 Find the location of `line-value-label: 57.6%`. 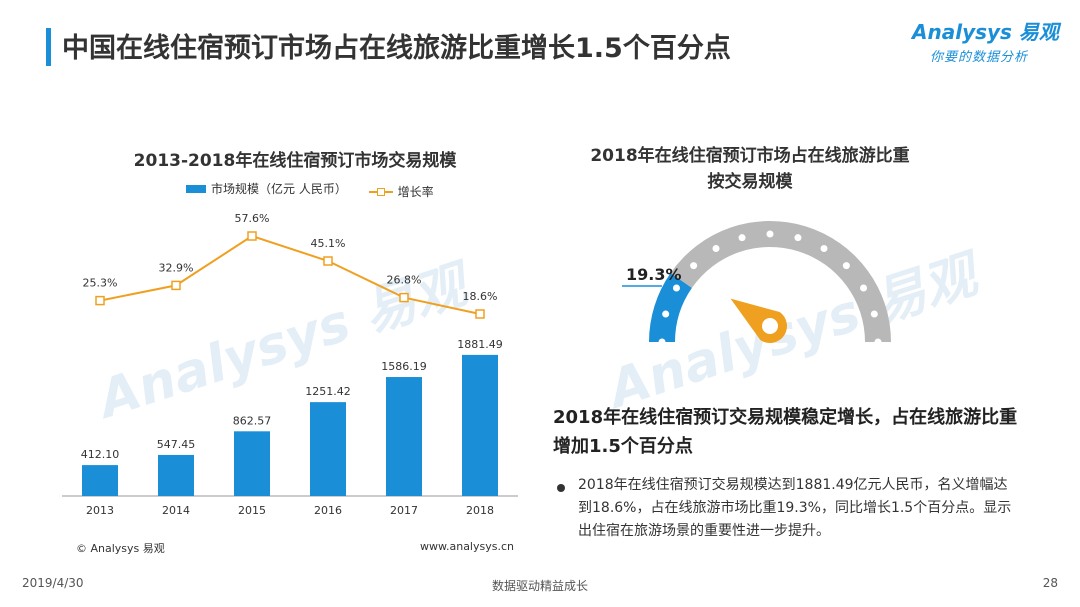

line-value-label: 57.6% is located at coordinates (252, 218).